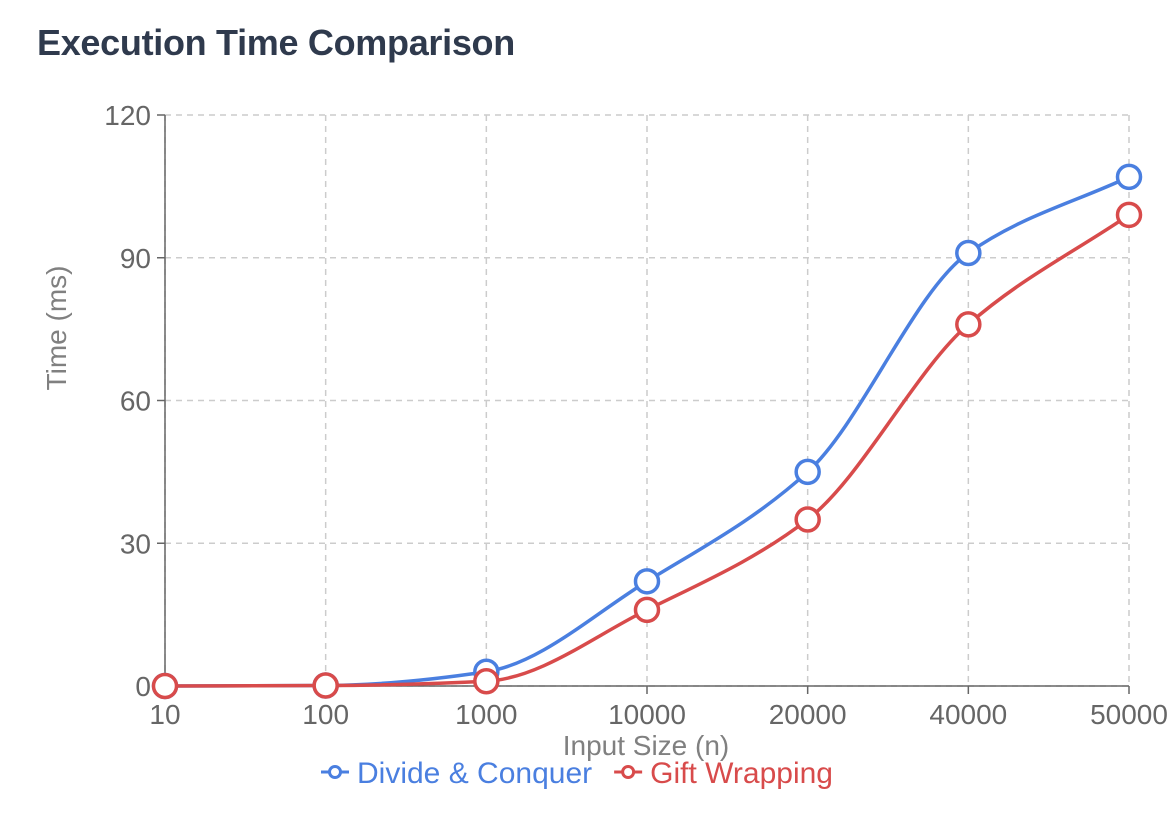 The image size is (1170, 824). What do you see at coordinates (127, 115) in the screenshot?
I see `y-tick-label: 120` at bounding box center [127, 115].